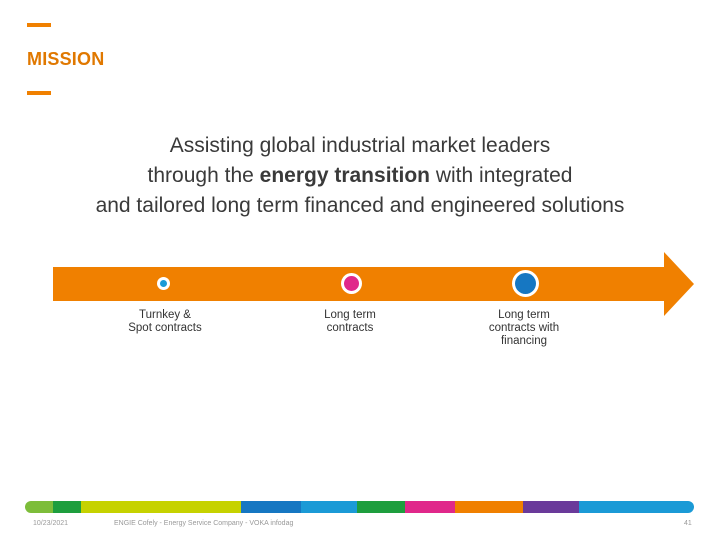  I want to click on footer-date: 10/23/2021, so click(51, 523).